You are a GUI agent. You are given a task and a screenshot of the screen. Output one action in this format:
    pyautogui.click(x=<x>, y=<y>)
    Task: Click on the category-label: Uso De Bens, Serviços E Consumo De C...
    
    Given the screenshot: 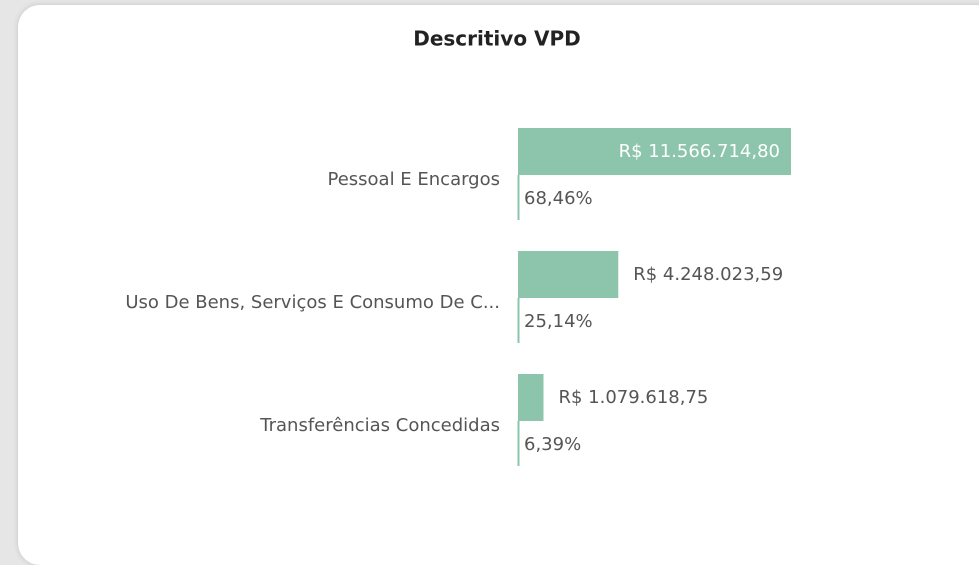 What is the action you would take?
    pyautogui.click(x=312, y=302)
    